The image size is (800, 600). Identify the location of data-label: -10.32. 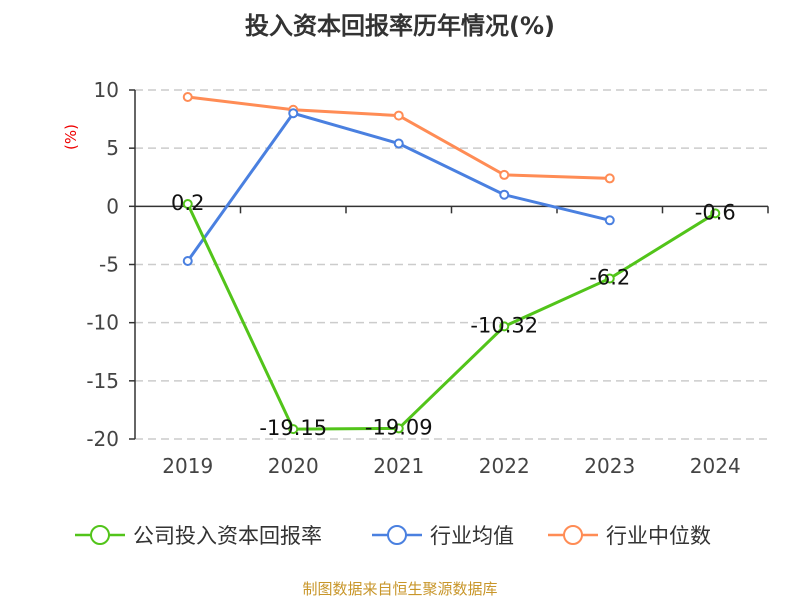
(504, 325).